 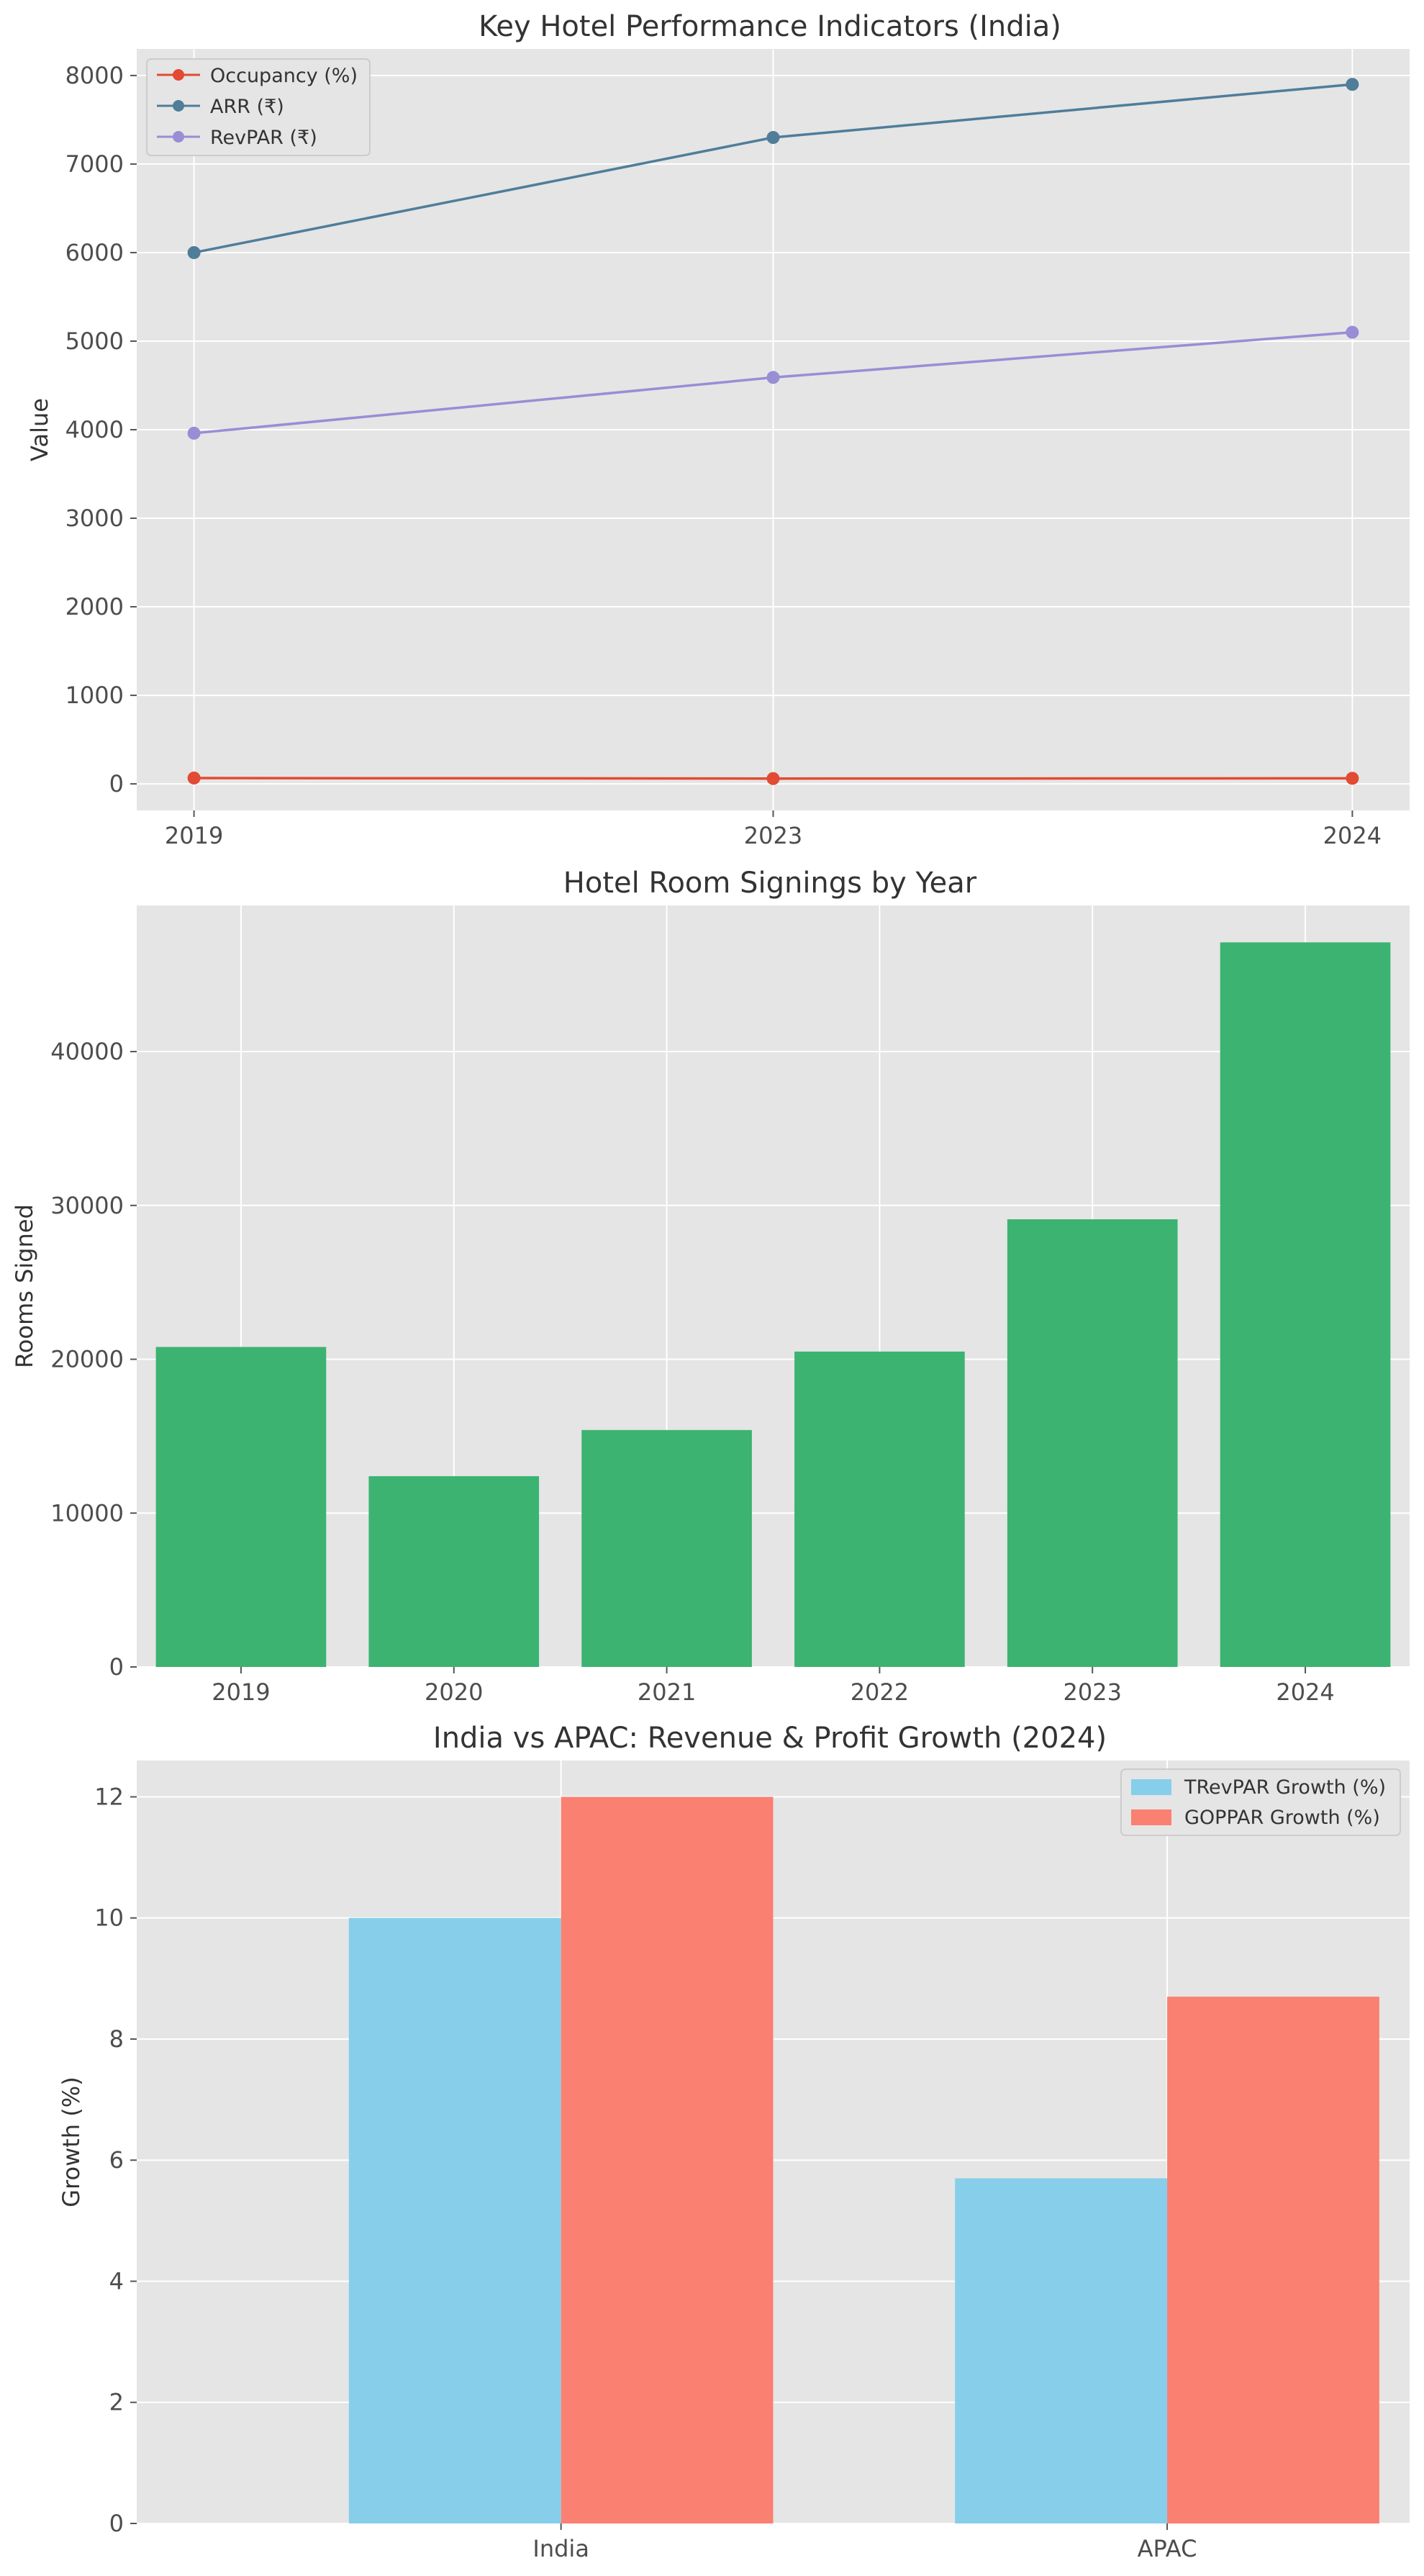 I want to click on y-axis-label: Growth (%), so click(x=71, y=2141).